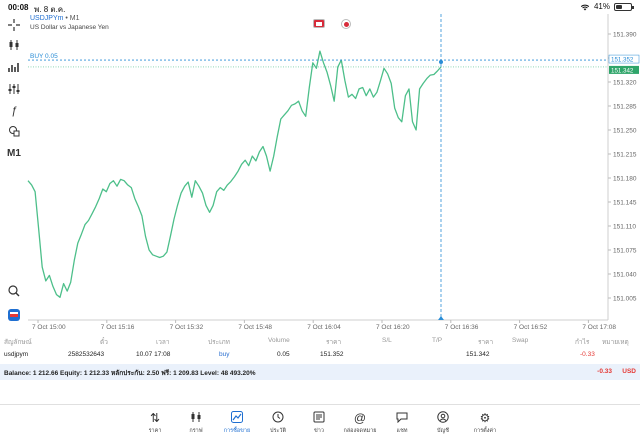 This screenshot has height=447, width=640. I want to click on account-icon, so click(443, 418).